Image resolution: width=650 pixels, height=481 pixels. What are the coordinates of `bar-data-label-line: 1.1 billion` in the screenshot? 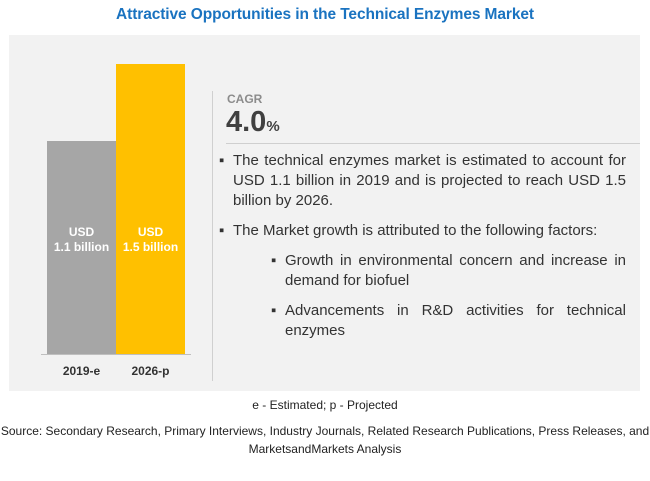 It's located at (81, 247).